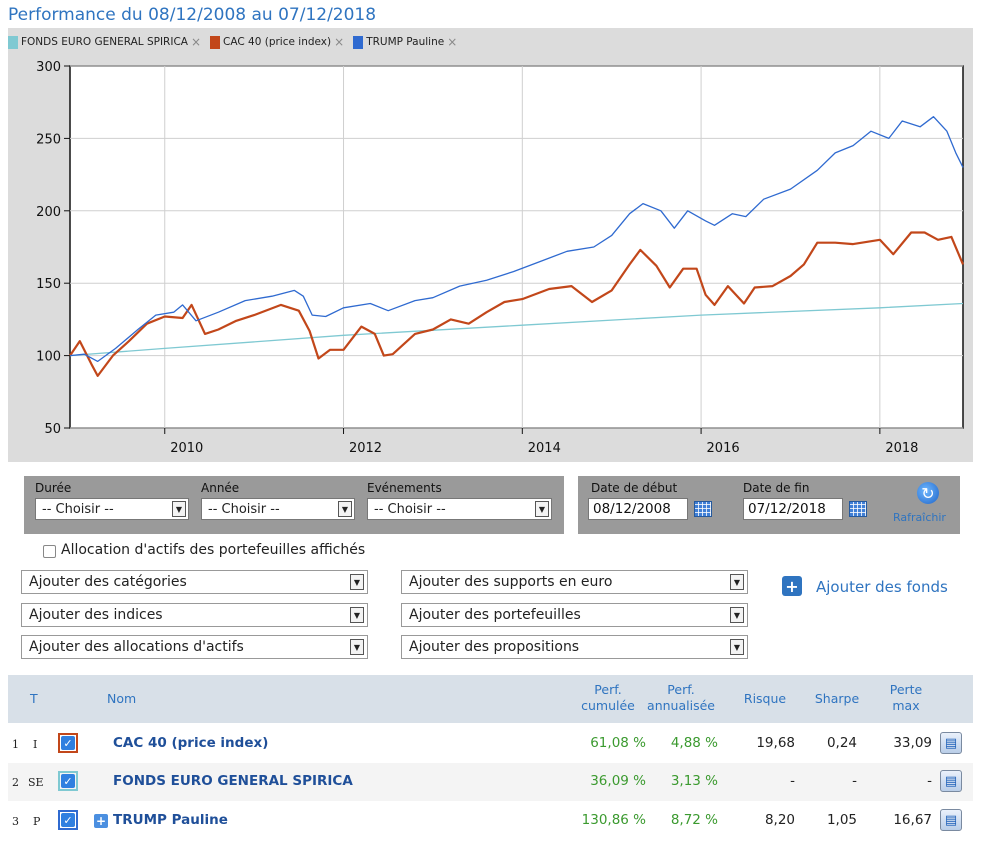  I want to click on col-perf-annualisee: Perf. annualisée, so click(681, 698).